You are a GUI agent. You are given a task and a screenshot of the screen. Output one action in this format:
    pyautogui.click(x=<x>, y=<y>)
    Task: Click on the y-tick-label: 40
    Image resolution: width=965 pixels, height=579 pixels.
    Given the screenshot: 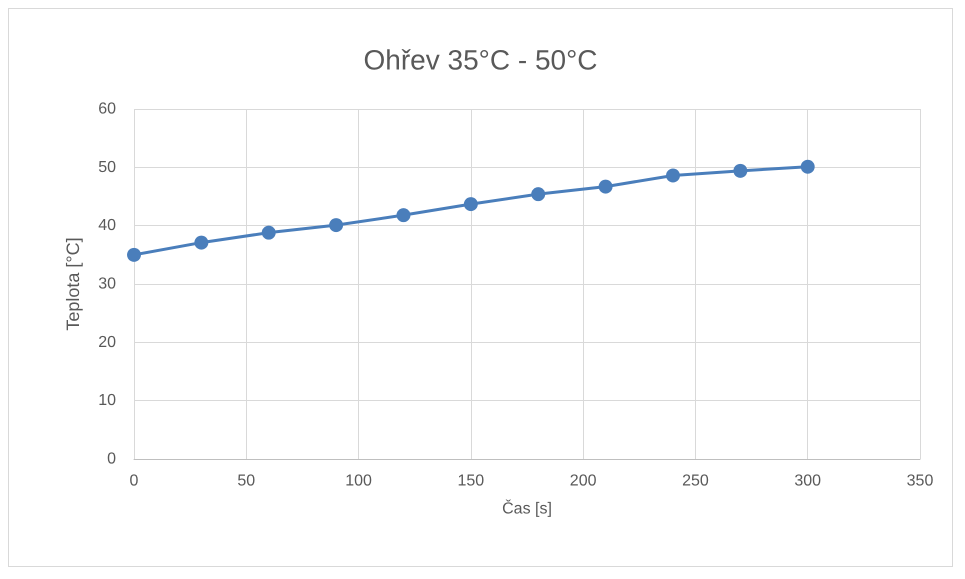 What is the action you would take?
    pyautogui.click(x=107, y=225)
    